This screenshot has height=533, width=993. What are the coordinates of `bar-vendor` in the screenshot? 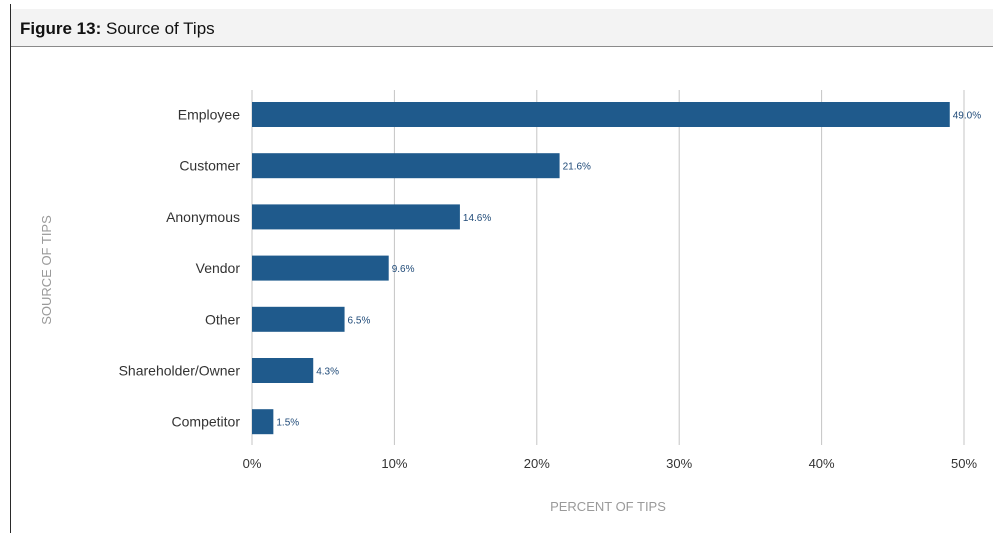 It's located at (320, 268).